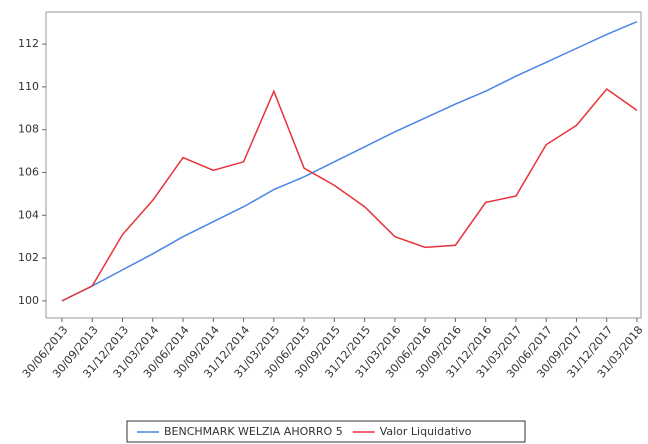  What do you see at coordinates (426, 431) in the screenshot?
I see `legend-label: Valor Liquidativo` at bounding box center [426, 431].